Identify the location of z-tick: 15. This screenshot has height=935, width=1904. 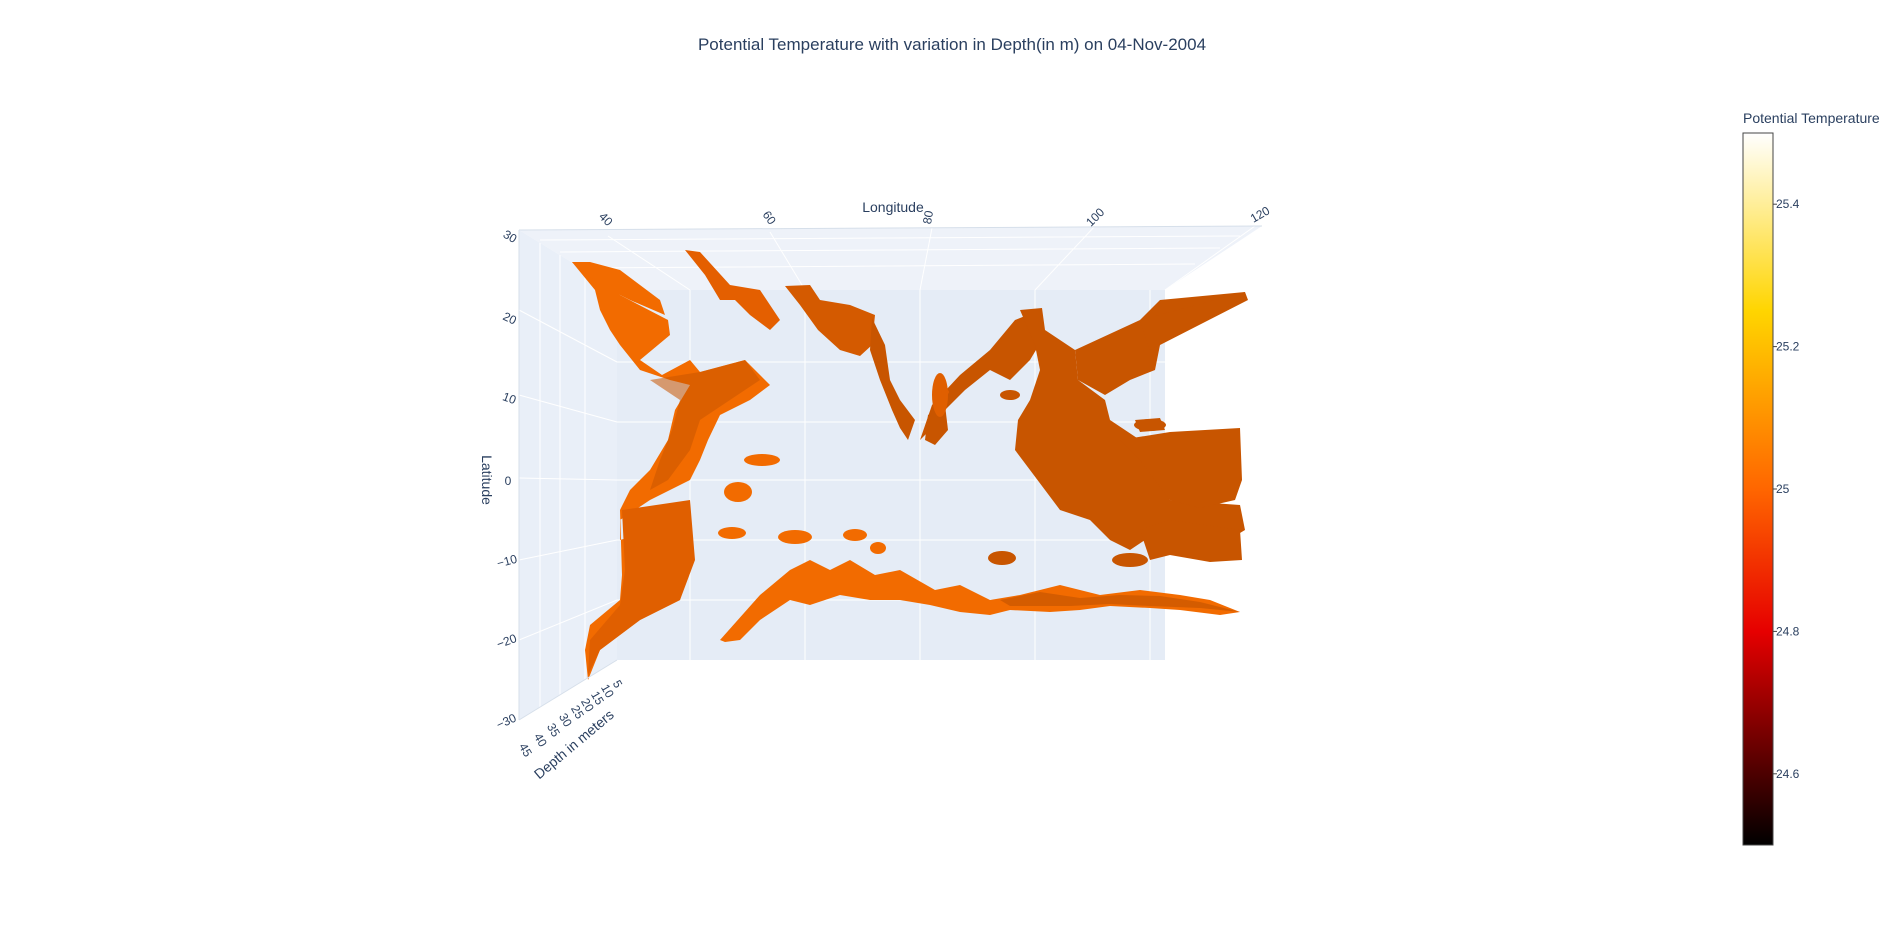
(597, 698).